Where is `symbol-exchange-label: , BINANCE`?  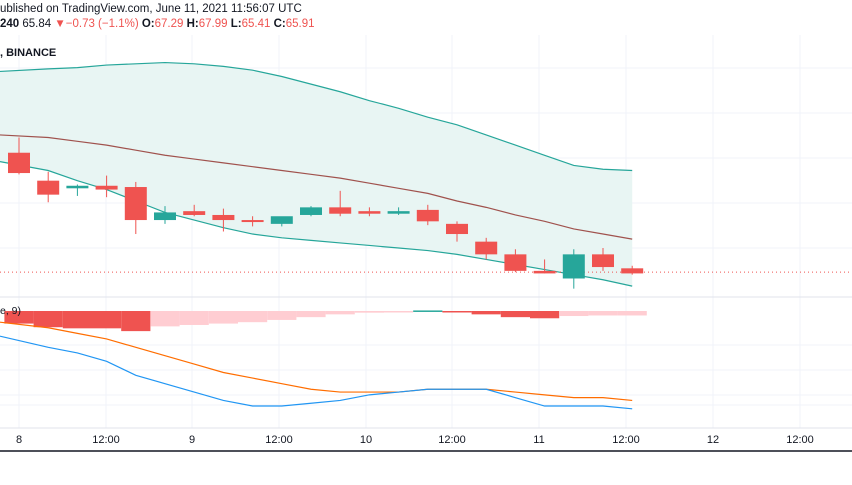
symbol-exchange-label: , BINANCE is located at coordinates (28, 53).